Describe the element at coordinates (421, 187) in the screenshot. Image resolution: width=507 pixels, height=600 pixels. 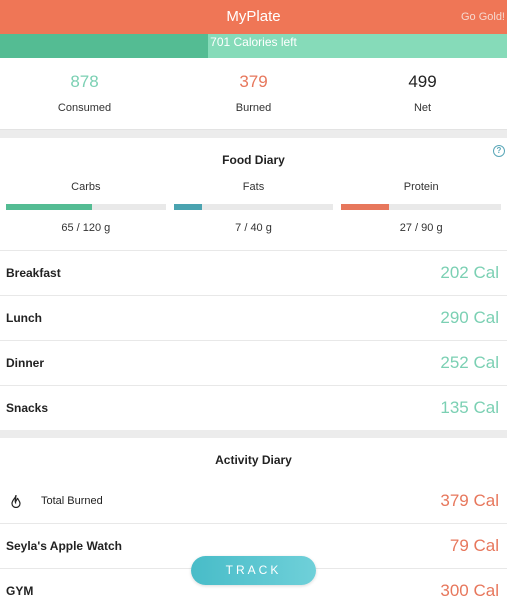
I see `macro-name: Protein` at that location.